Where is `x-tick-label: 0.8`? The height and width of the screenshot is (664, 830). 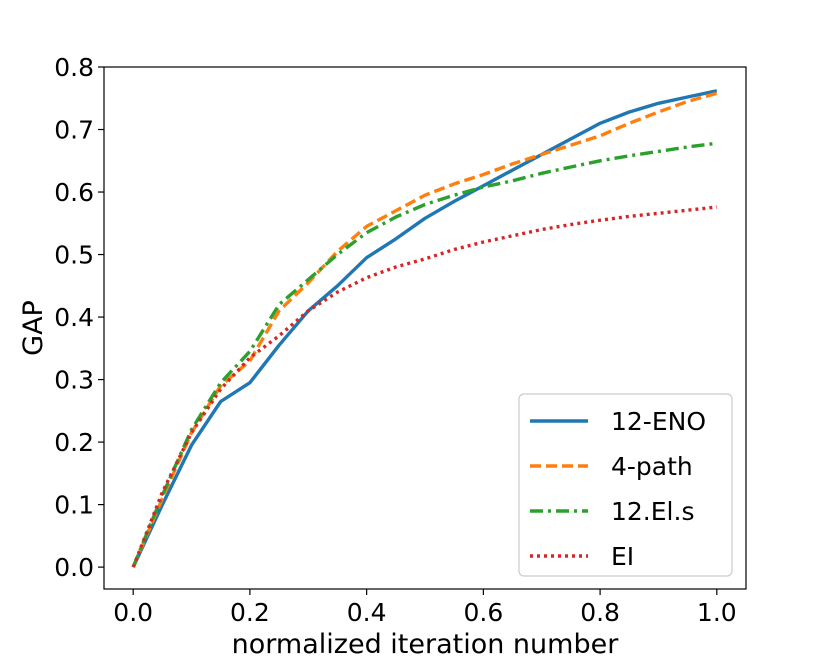 x-tick-label: 0.8 is located at coordinates (600, 612).